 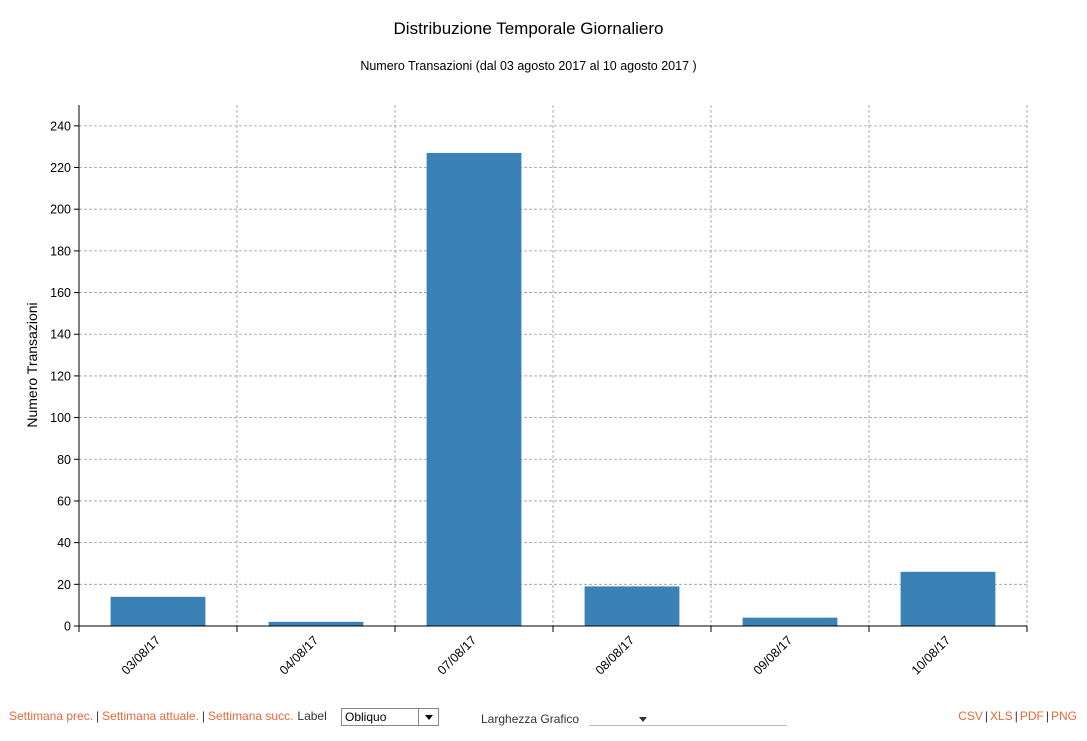 I want to click on chart-width-label: Larghezza Grafico, so click(x=530, y=719).